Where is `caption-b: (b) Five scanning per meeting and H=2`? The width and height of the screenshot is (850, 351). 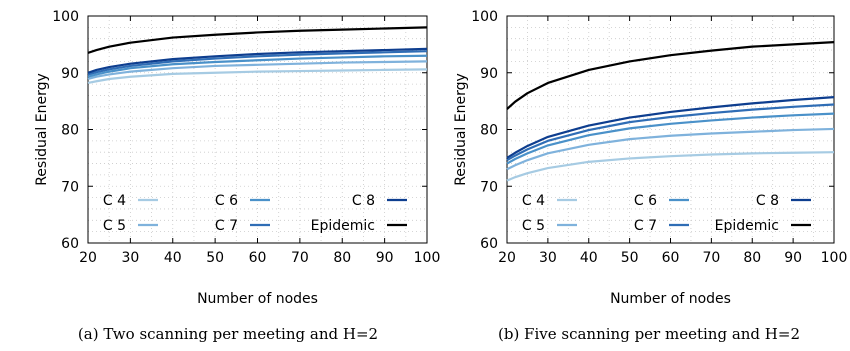 caption-b: (b) Five scanning per meeting and H=2 is located at coordinates (649, 334).